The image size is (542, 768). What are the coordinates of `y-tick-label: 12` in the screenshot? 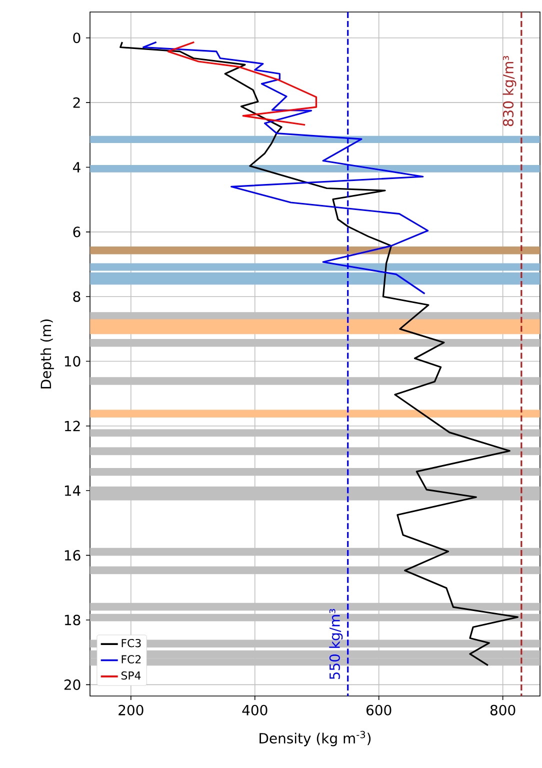 It's located at (72, 426).